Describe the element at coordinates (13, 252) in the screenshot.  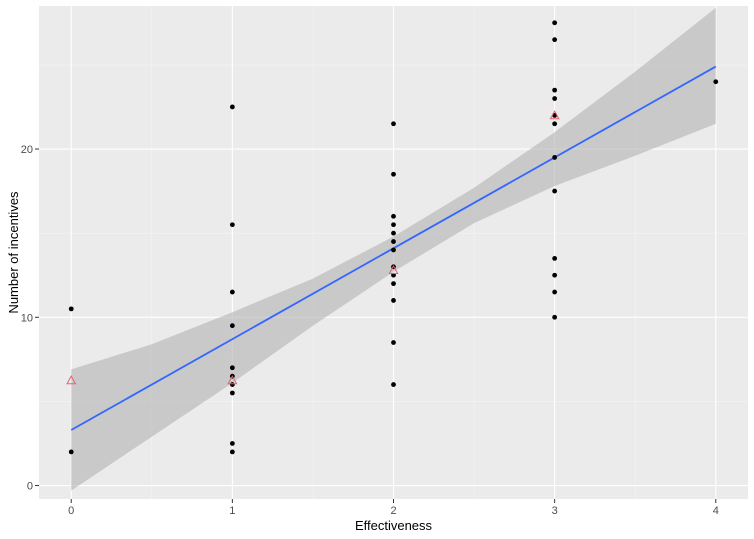
I see `y-axis-title: Number of incentives` at that location.